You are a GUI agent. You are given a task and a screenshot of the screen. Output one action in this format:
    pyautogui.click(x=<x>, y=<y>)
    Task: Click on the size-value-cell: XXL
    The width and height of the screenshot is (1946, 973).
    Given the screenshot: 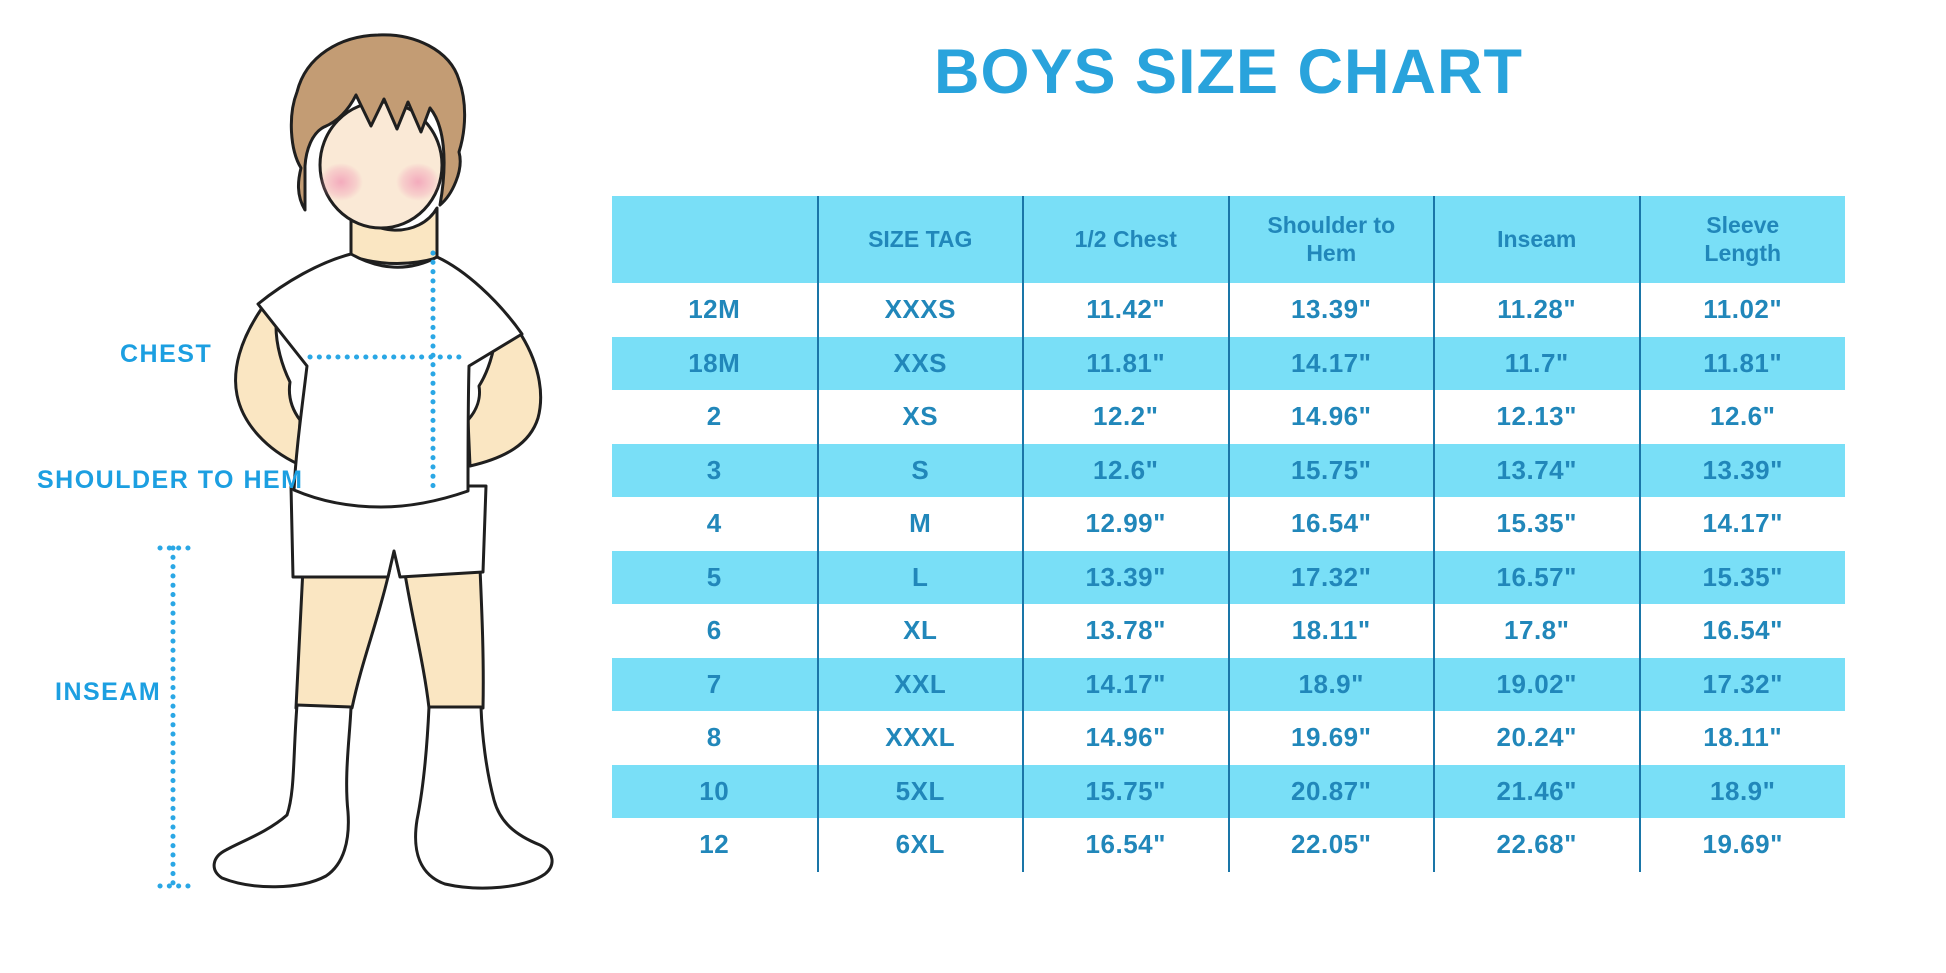 What is the action you would take?
    pyautogui.click(x=919, y=684)
    